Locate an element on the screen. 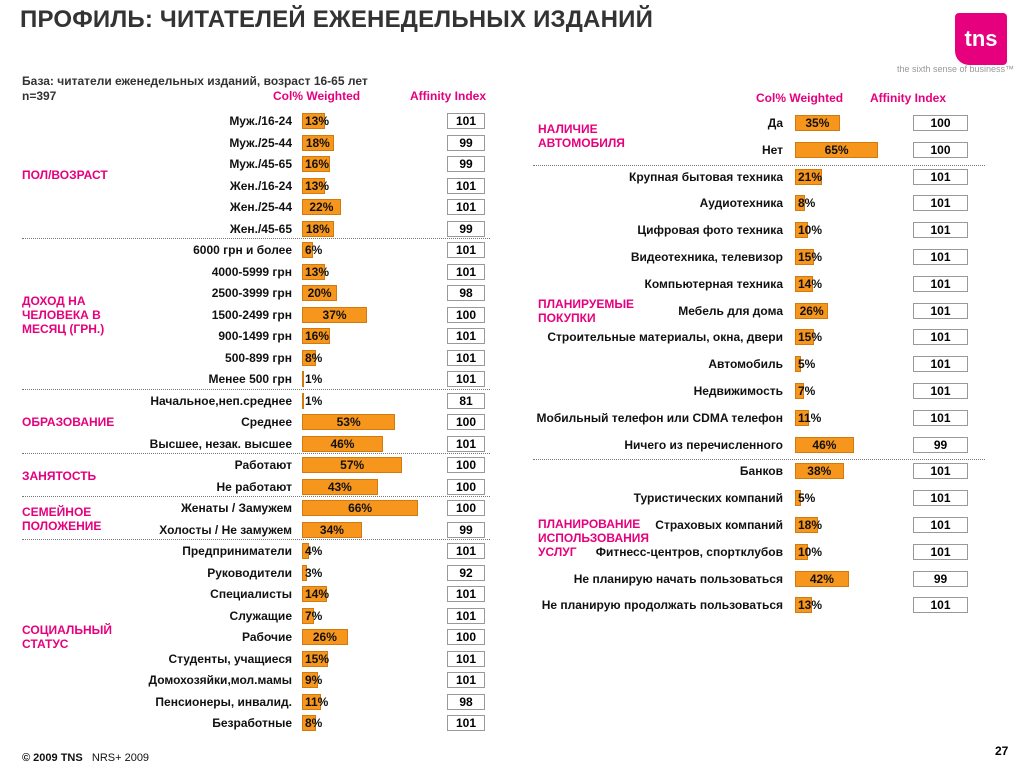 This screenshot has height=768, width=1024. row-label: Аудиотехника is located at coordinates (741, 203).